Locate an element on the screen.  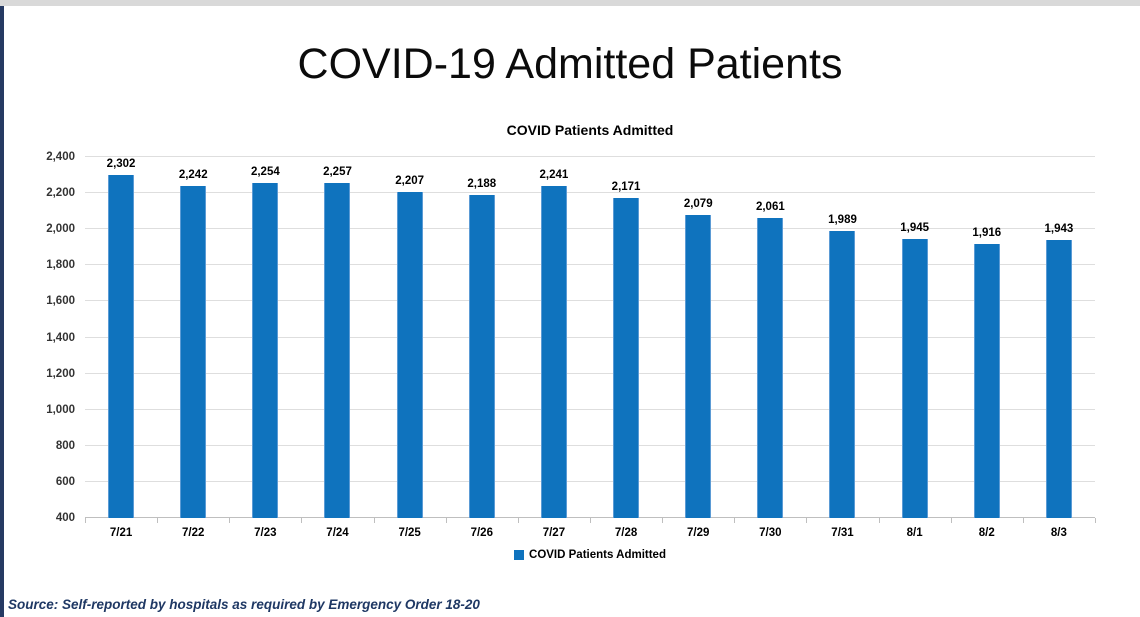
bar-column: 2,257 is located at coordinates (337, 337).